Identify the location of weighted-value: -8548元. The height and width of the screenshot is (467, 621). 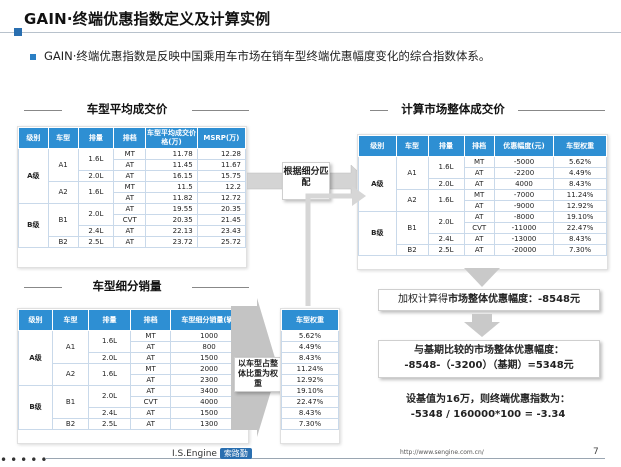
(559, 299).